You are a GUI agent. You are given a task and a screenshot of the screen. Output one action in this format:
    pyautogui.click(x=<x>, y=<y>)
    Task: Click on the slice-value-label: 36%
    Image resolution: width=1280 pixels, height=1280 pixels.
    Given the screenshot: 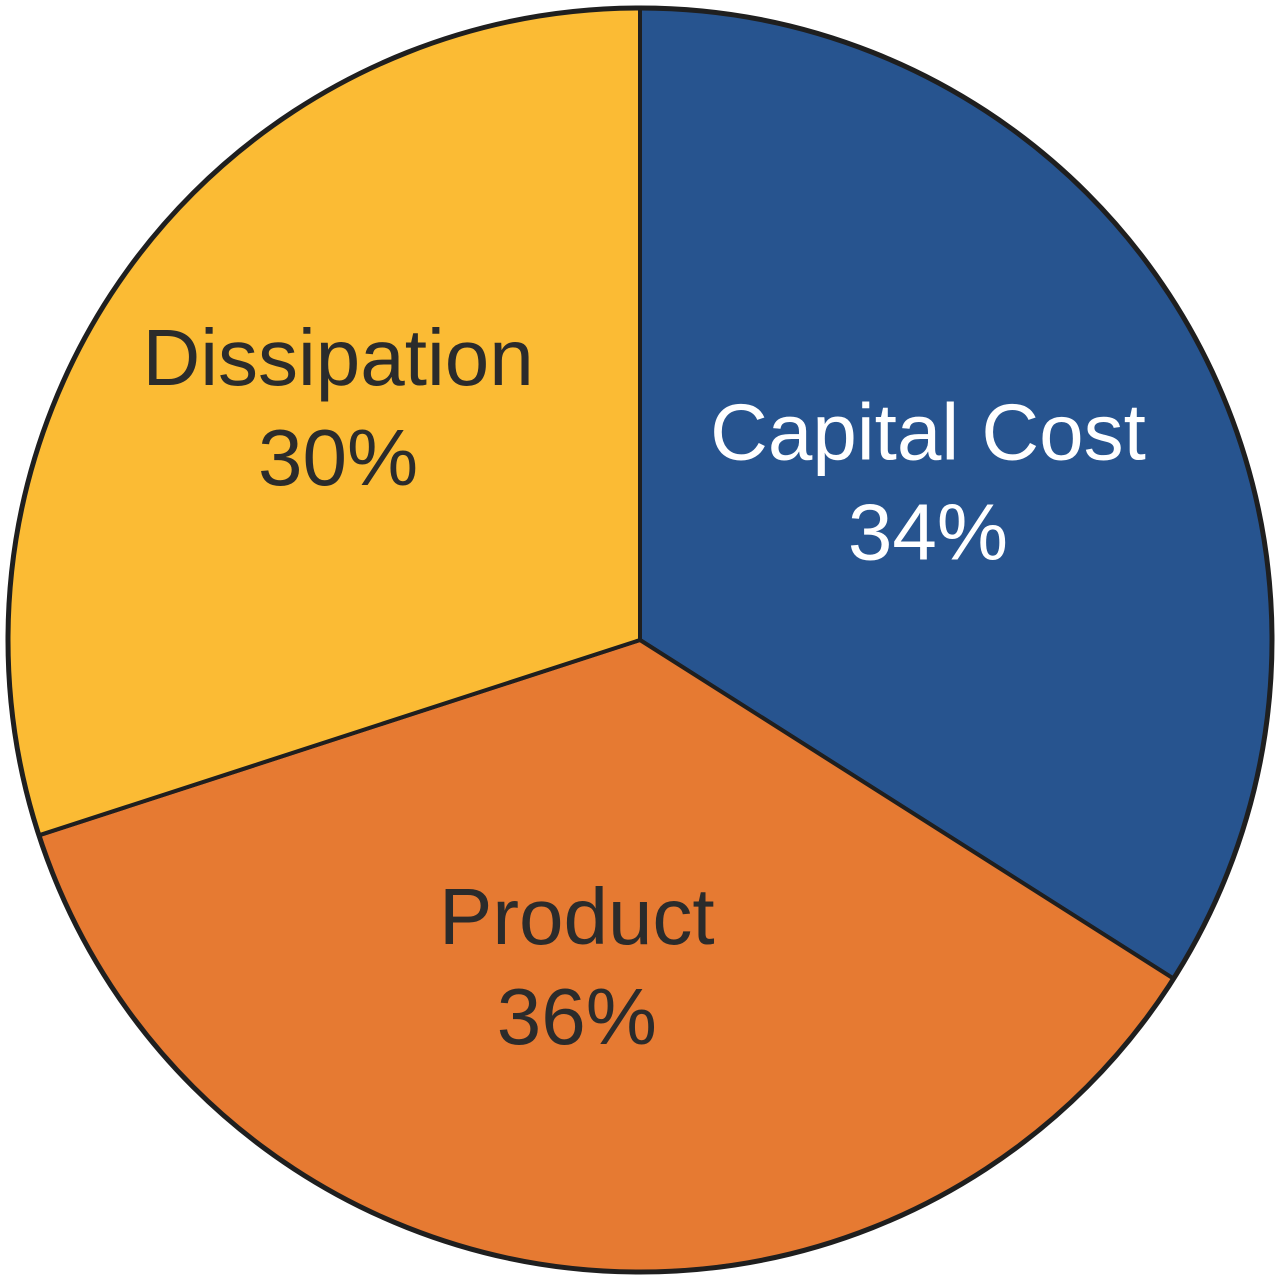 What is the action you would take?
    pyautogui.click(x=577, y=1016)
    